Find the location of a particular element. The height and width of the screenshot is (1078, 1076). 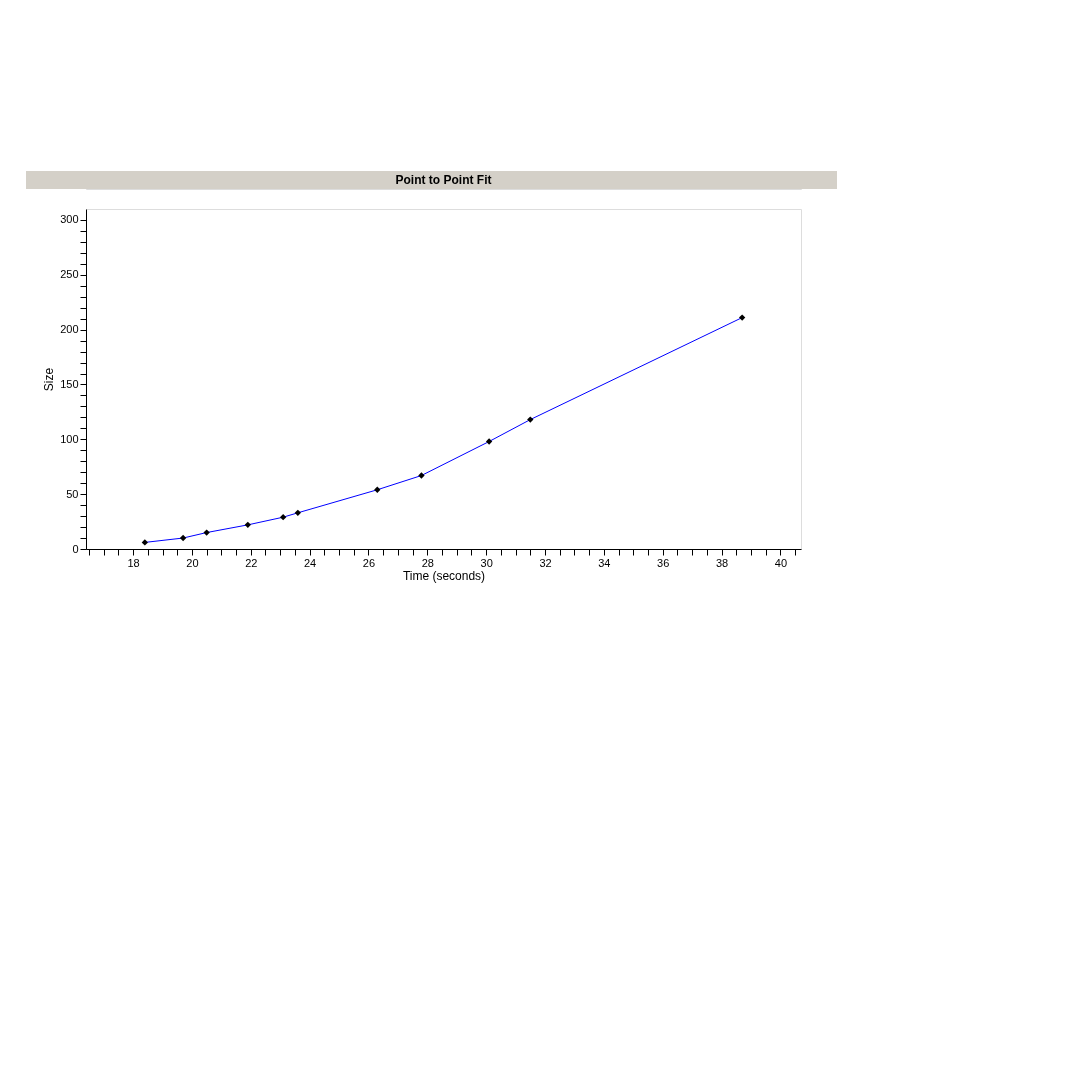

x-tick-label: 36 is located at coordinates (663, 562).